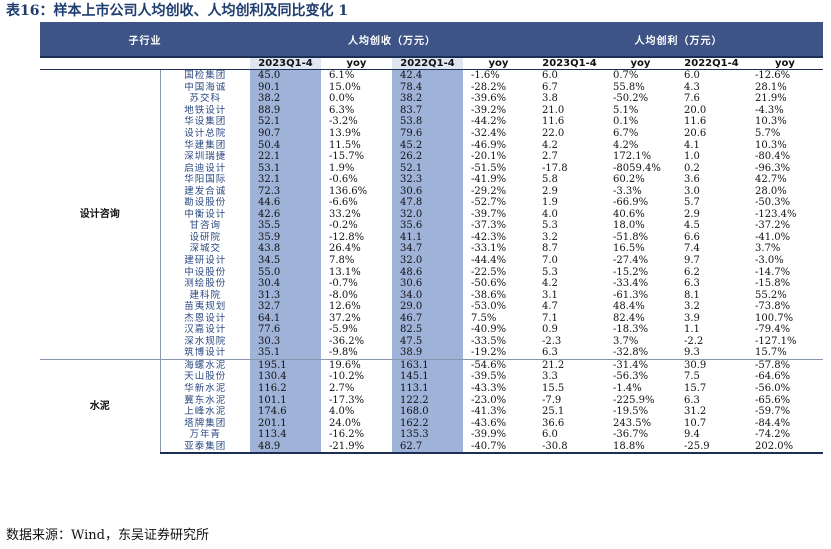 Image resolution: width=831 pixels, height=549 pixels. I want to click on company-name: 国检集团, so click(205, 76).